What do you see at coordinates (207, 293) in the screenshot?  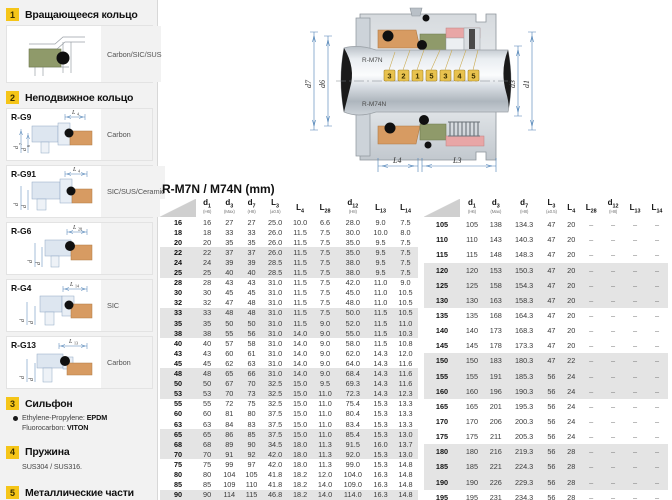 I see `cell-d1: 30` at bounding box center [207, 293].